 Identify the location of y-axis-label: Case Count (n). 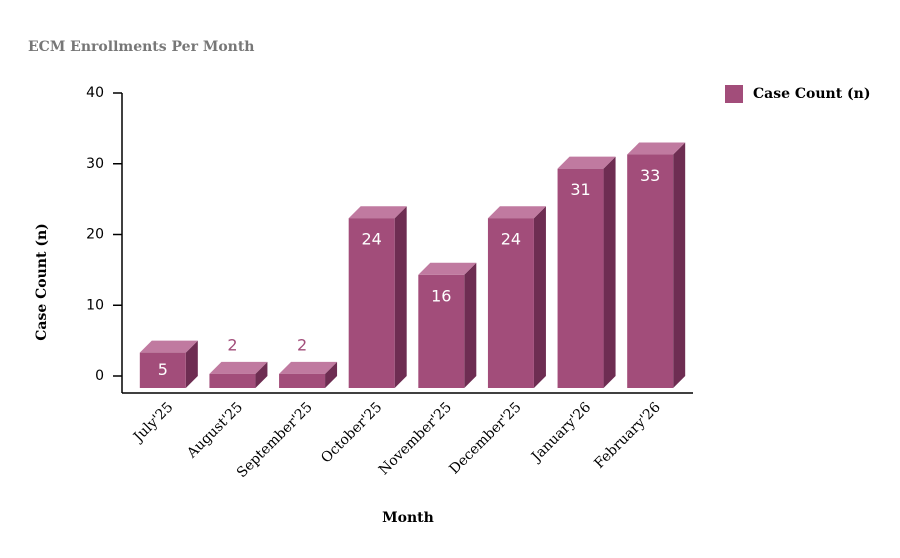
(42, 281).